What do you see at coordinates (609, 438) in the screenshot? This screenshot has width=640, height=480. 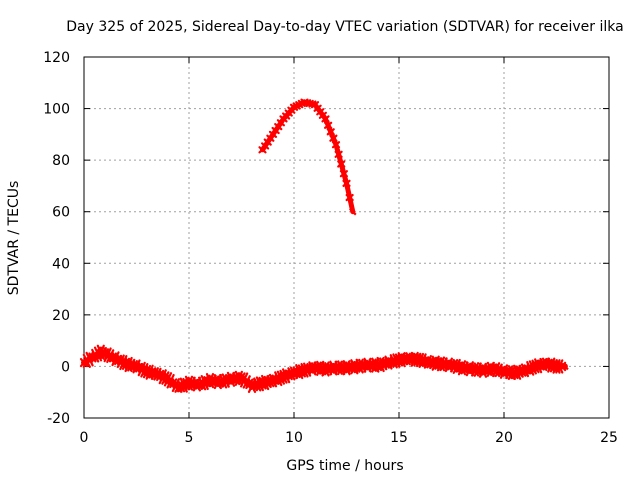 I see `x-tick-label: 25` at bounding box center [609, 438].